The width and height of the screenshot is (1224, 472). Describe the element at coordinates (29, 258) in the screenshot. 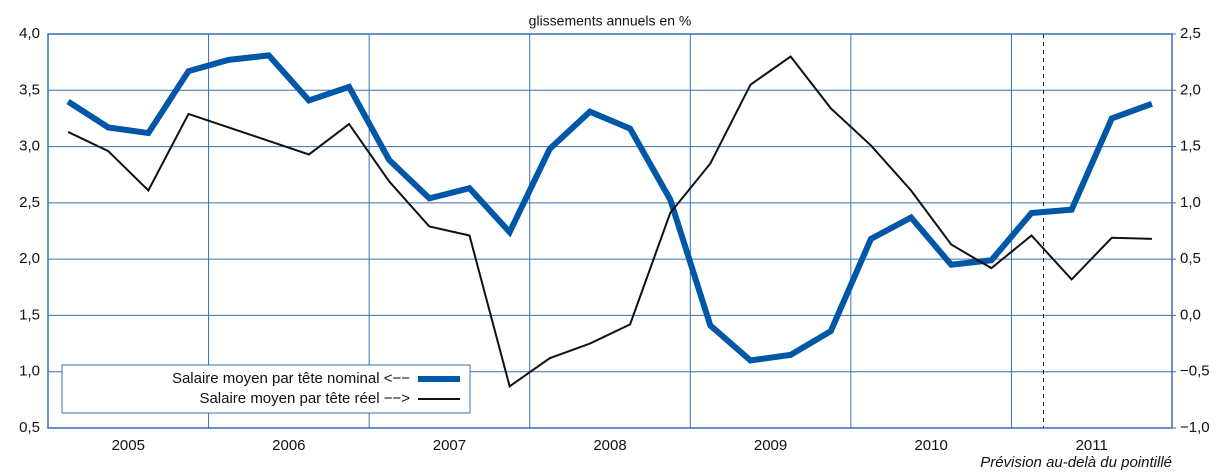

I see `y-tick-label: 2,0` at that location.